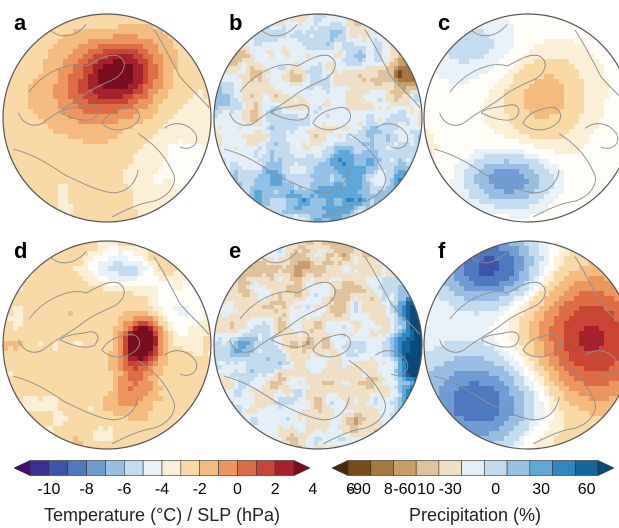 The image size is (619, 528). I want to click on colorbar-tick-label: 10, so click(426, 489).